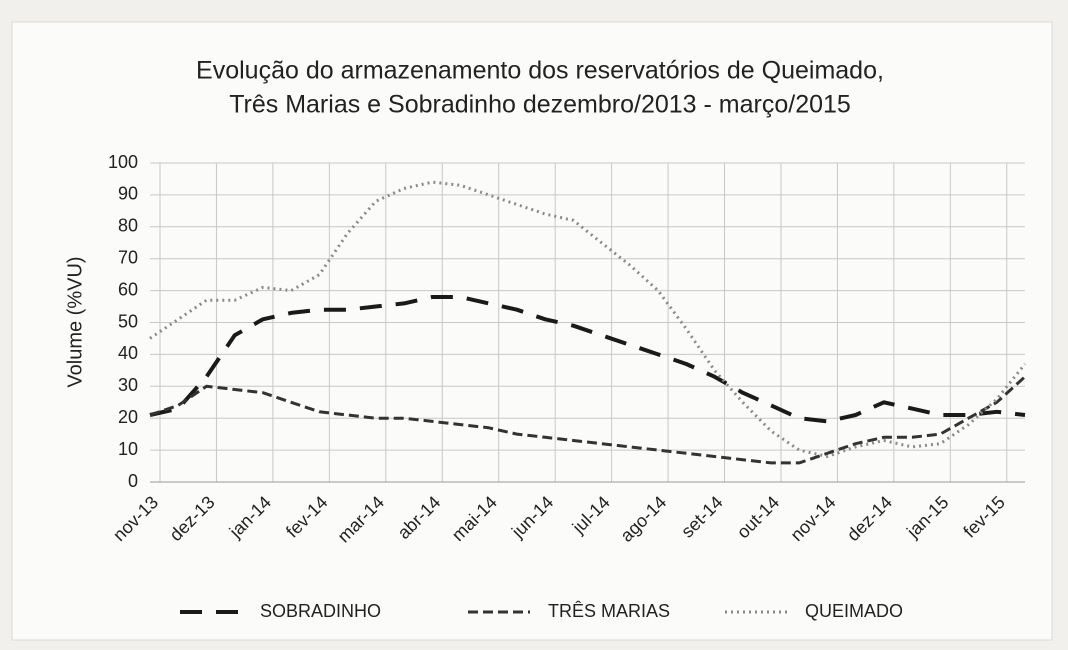 Image resolution: width=1068 pixels, height=650 pixels. I want to click on y-axis-label: Volume (%VU), so click(75, 321).